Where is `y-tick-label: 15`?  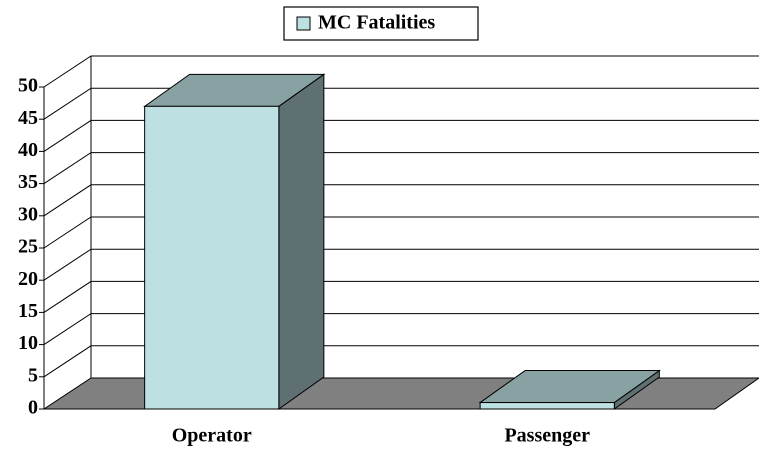 y-tick-label: 15 is located at coordinates (28, 311).